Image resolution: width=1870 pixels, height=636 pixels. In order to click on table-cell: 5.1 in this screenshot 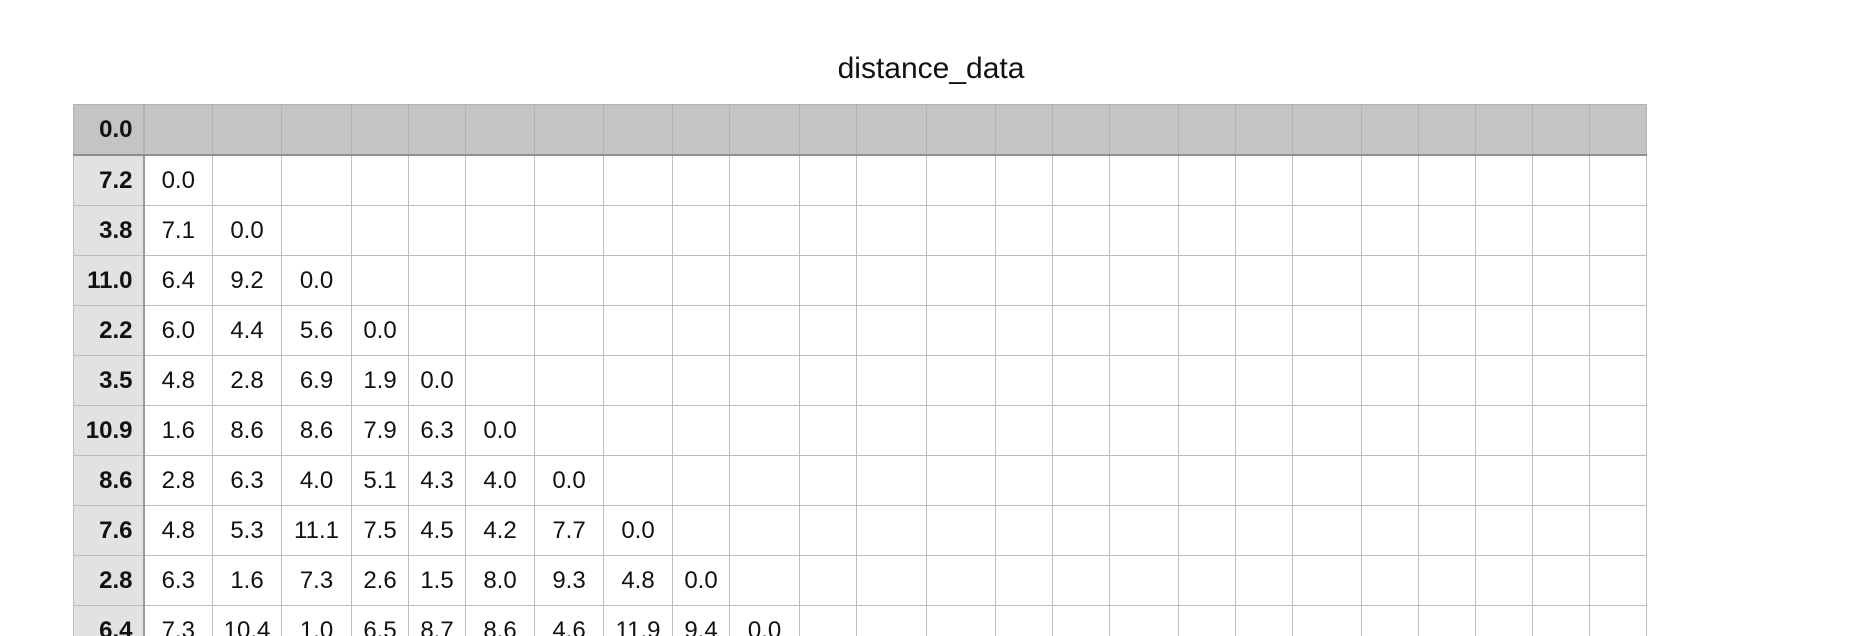, I will do `click(380, 480)`.